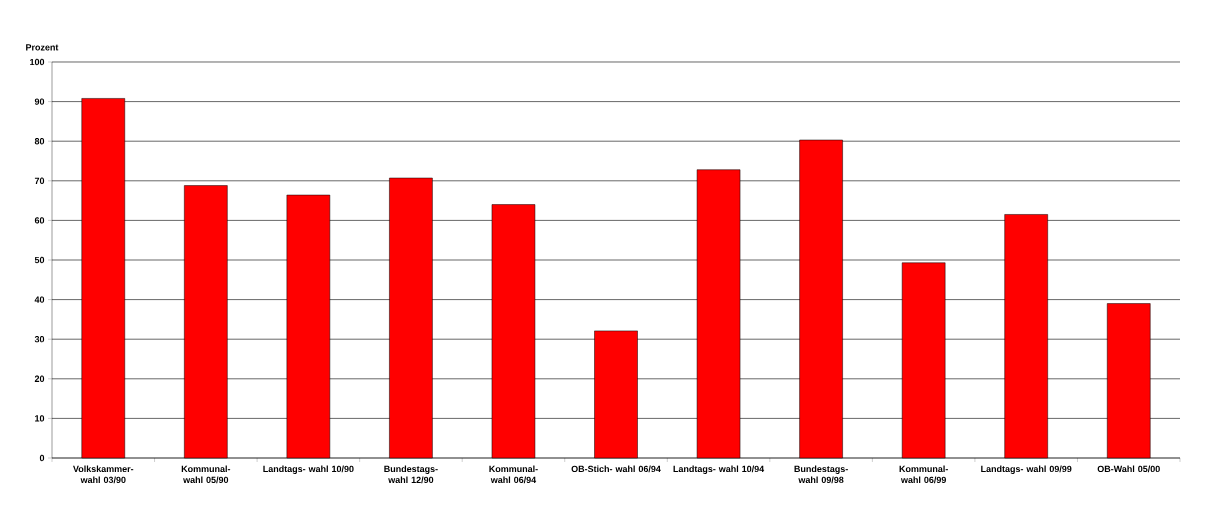 This screenshot has width=1206, height=523. What do you see at coordinates (923, 474) in the screenshot?
I see `x-tick-label: Kommunal- wahl 06/99` at bounding box center [923, 474].